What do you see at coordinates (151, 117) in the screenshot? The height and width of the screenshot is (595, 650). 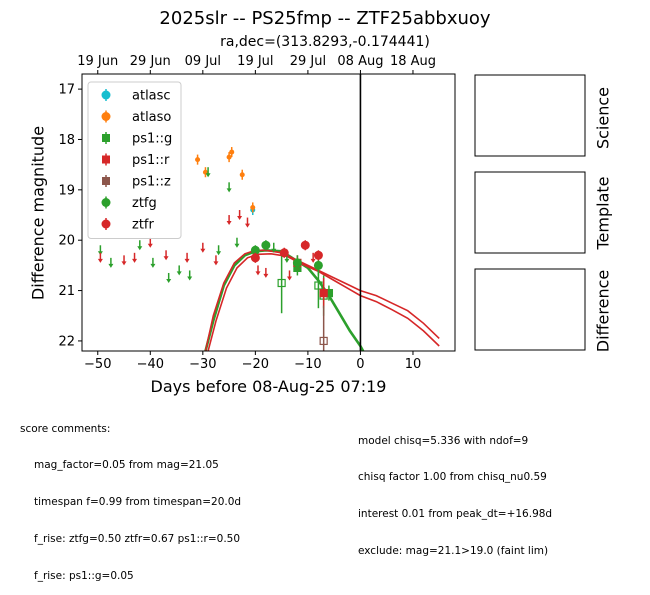 I see `legend-label: atlaso` at bounding box center [151, 117].